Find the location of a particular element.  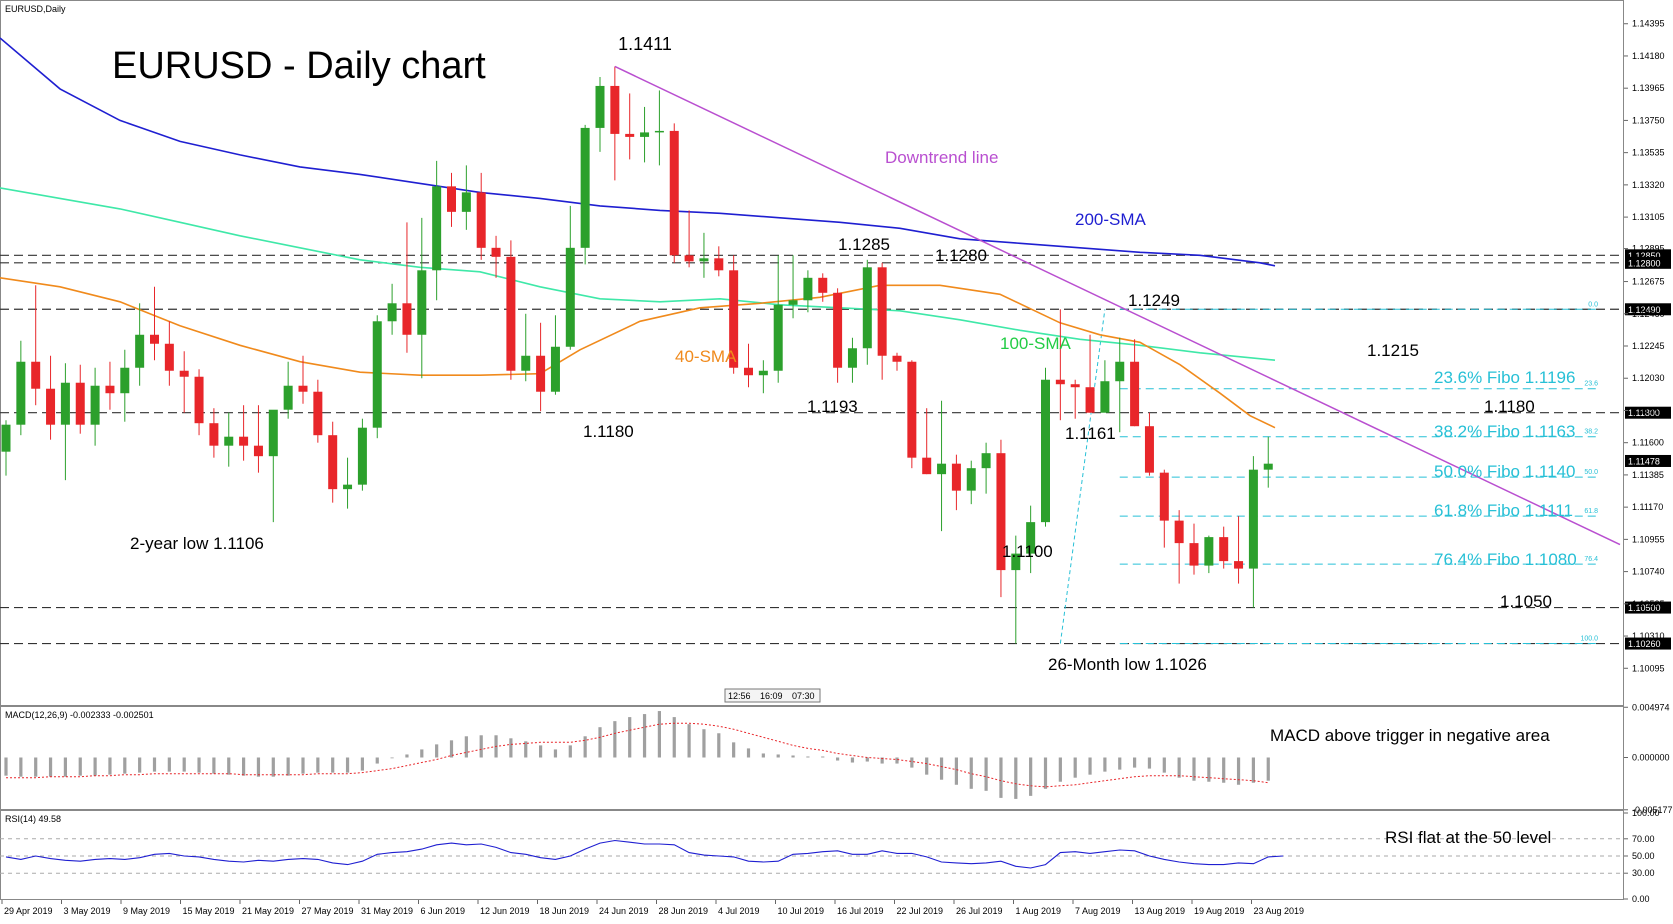

time-box-3: 07:30 is located at coordinates (803, 696).